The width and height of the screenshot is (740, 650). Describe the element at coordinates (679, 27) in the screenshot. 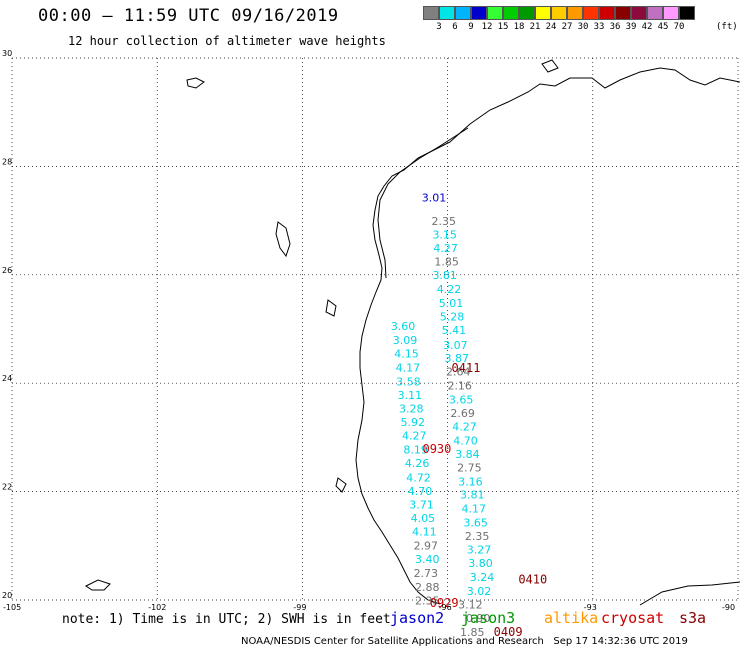

I see `colorbar-tick: 70` at that location.